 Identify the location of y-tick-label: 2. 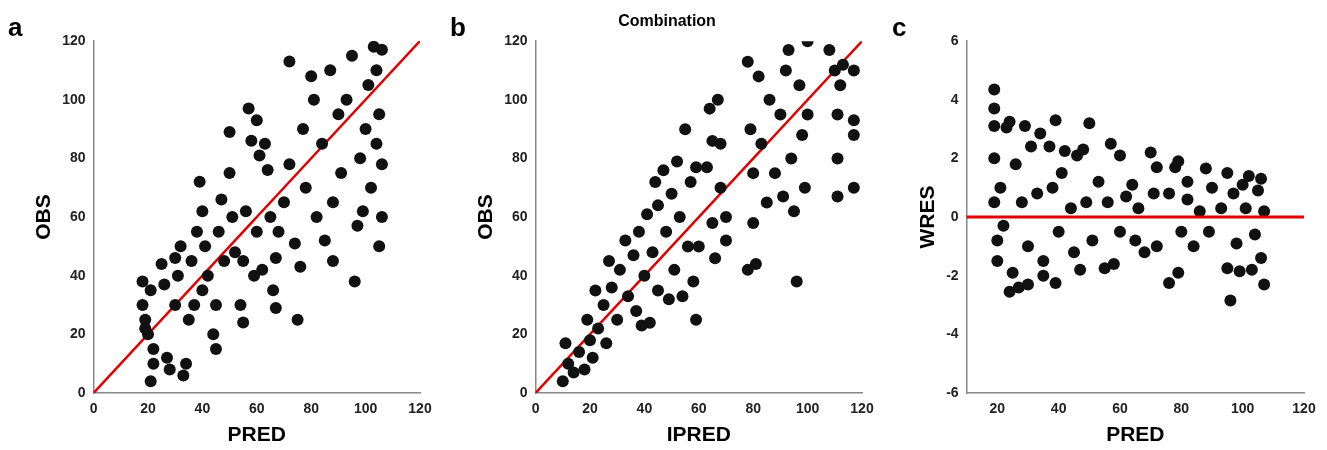
(954, 157).